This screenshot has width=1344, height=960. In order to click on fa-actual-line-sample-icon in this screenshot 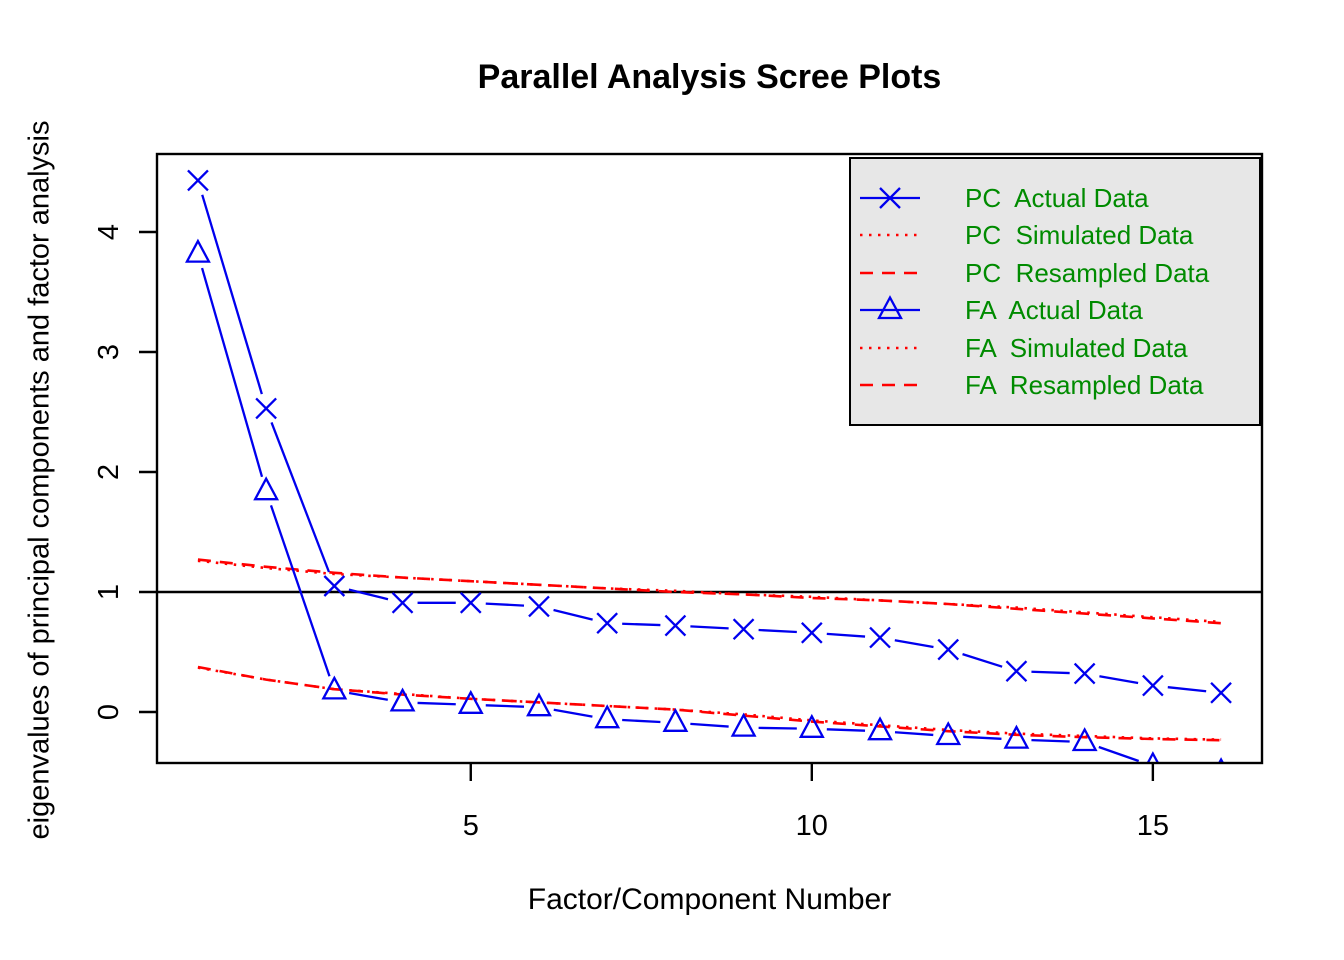, I will do `click(890, 307)`.